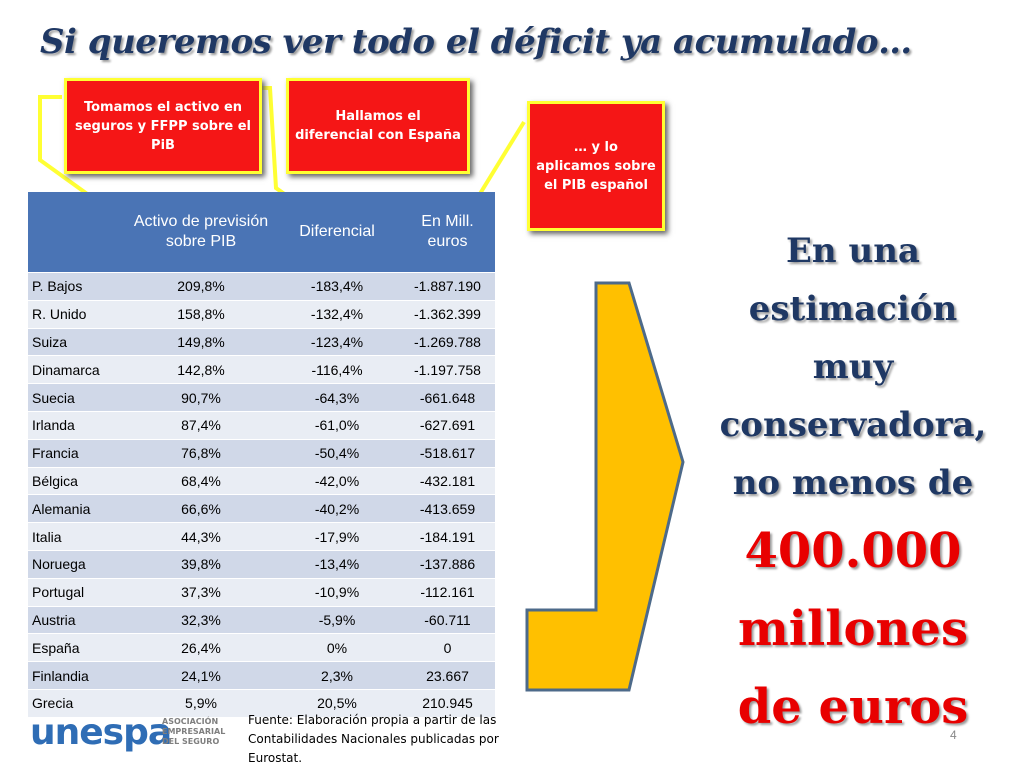  What do you see at coordinates (447, 397) in the screenshot?
I see `cell-millones: -661.648` at bounding box center [447, 397].